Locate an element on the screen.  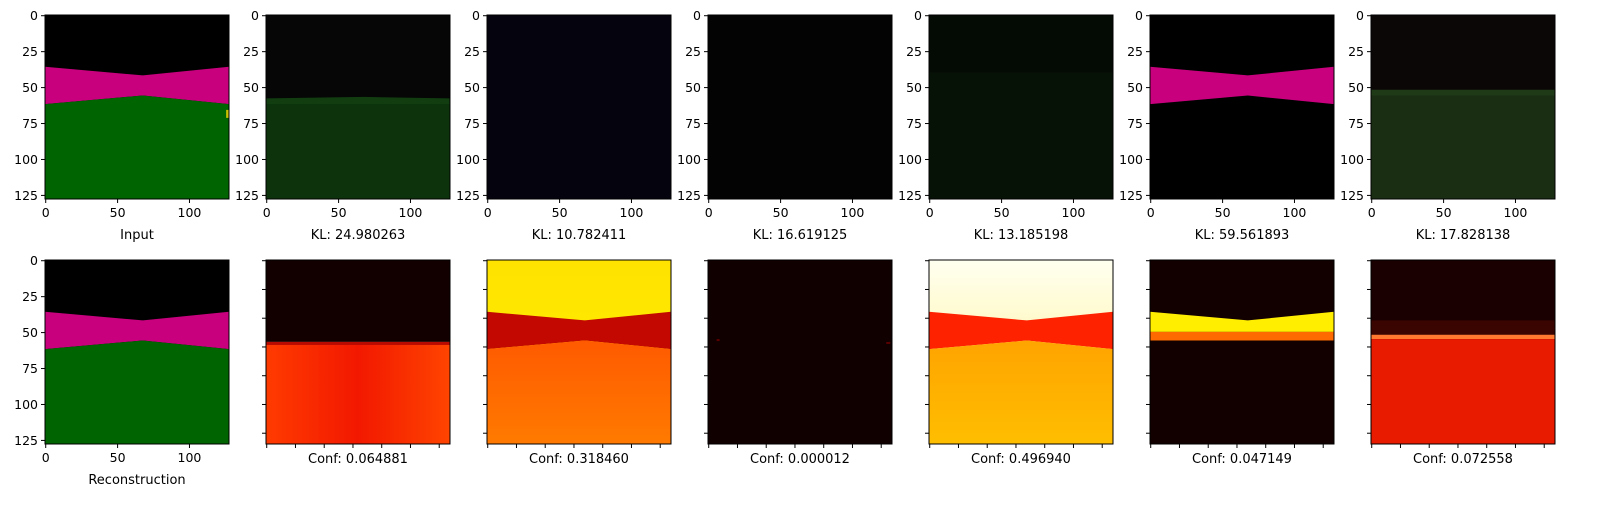
panel-label: Conf: 0.496940 is located at coordinates (1021, 459).